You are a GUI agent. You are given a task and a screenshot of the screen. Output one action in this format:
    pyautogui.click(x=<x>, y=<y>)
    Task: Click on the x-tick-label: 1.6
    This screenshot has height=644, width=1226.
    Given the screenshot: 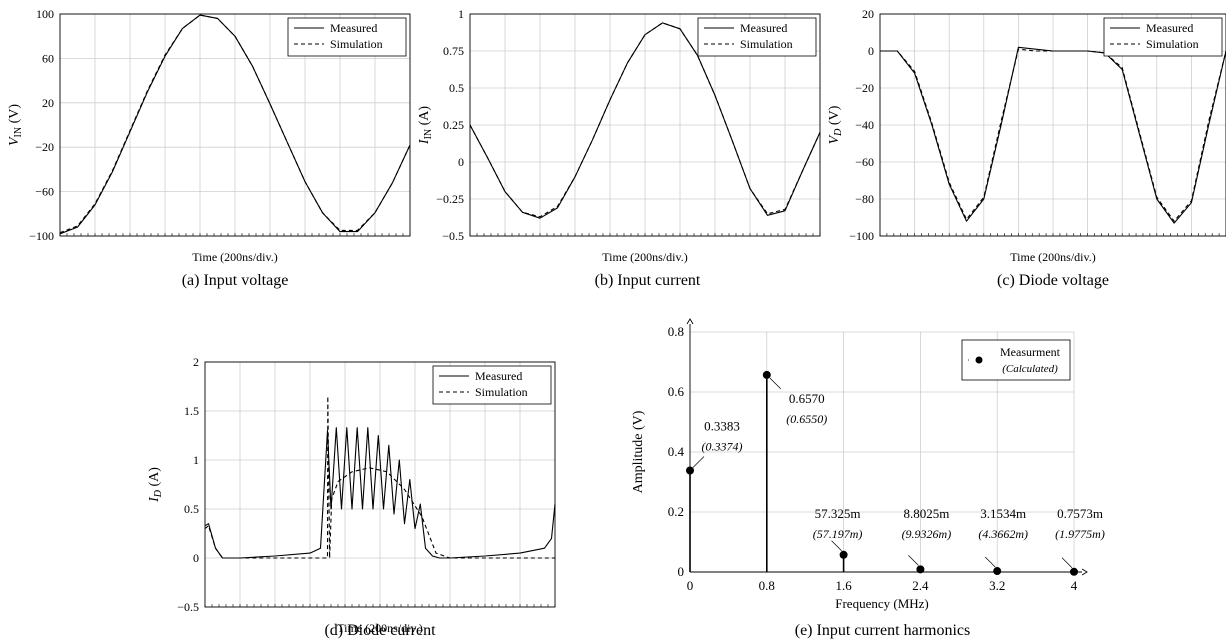 What is the action you would take?
    pyautogui.click(x=843, y=585)
    